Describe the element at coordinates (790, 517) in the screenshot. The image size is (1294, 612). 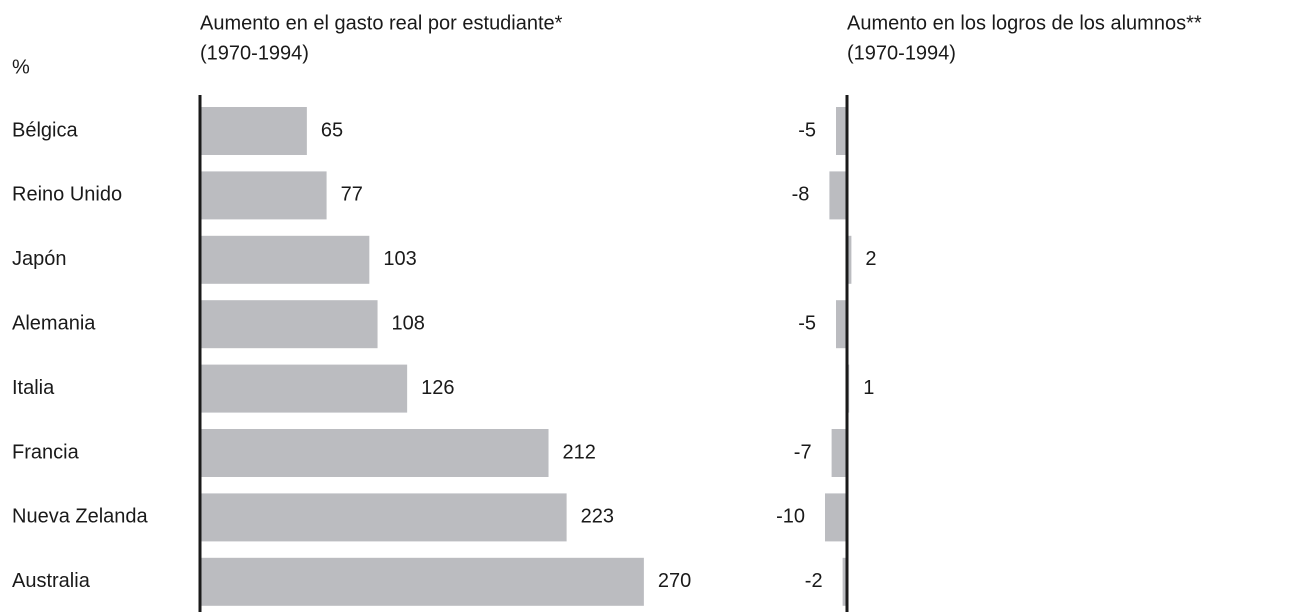
I see `value-label: -10` at that location.